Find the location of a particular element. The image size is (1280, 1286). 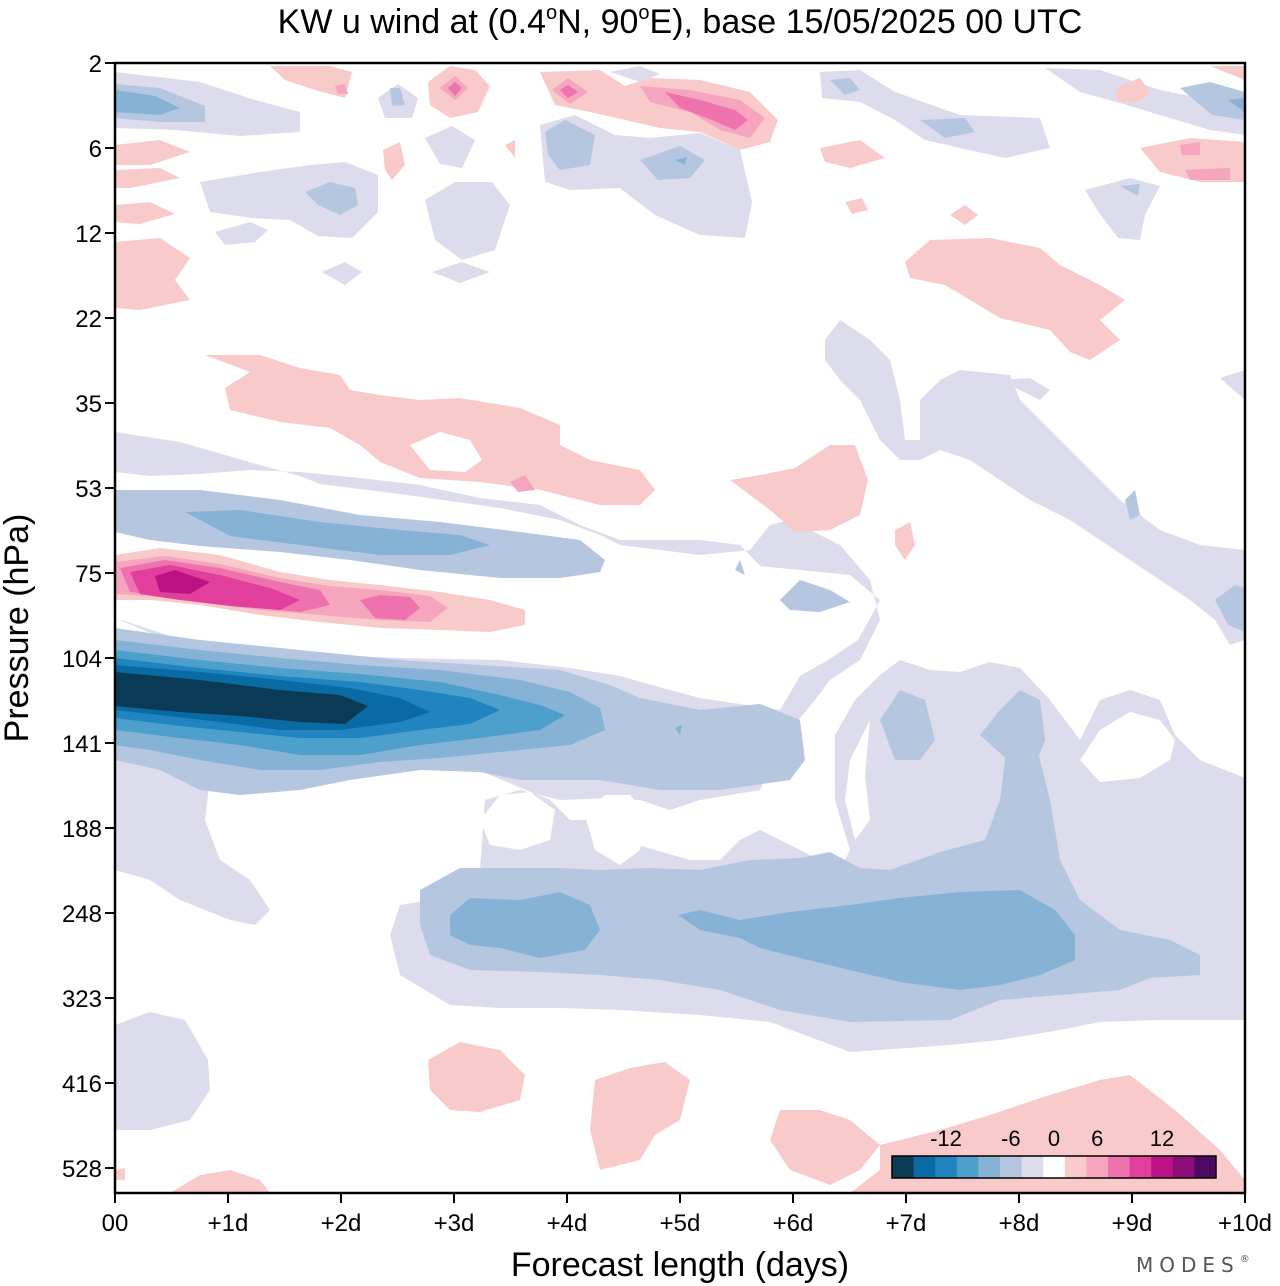

contour-neg4-right-blob is located at coordinates (815, 596).